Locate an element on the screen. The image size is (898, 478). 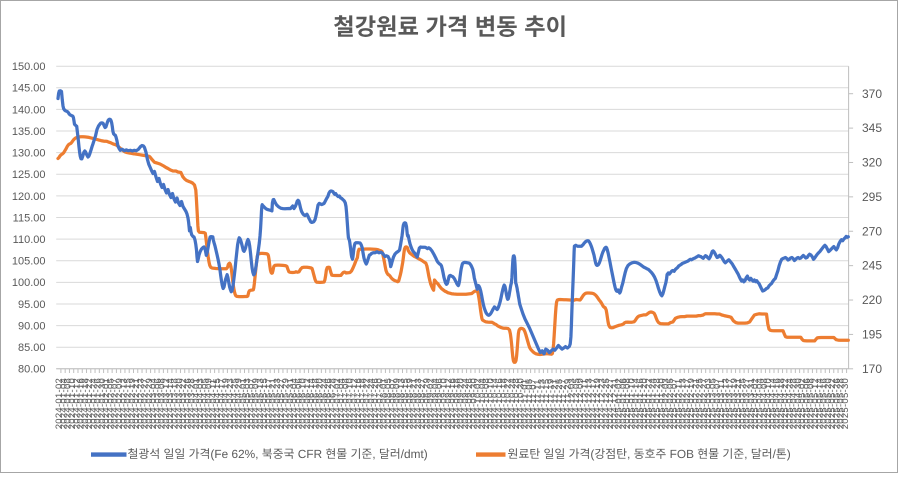
svg-text: 2024-09-18 is located at coordinates (456, 403).